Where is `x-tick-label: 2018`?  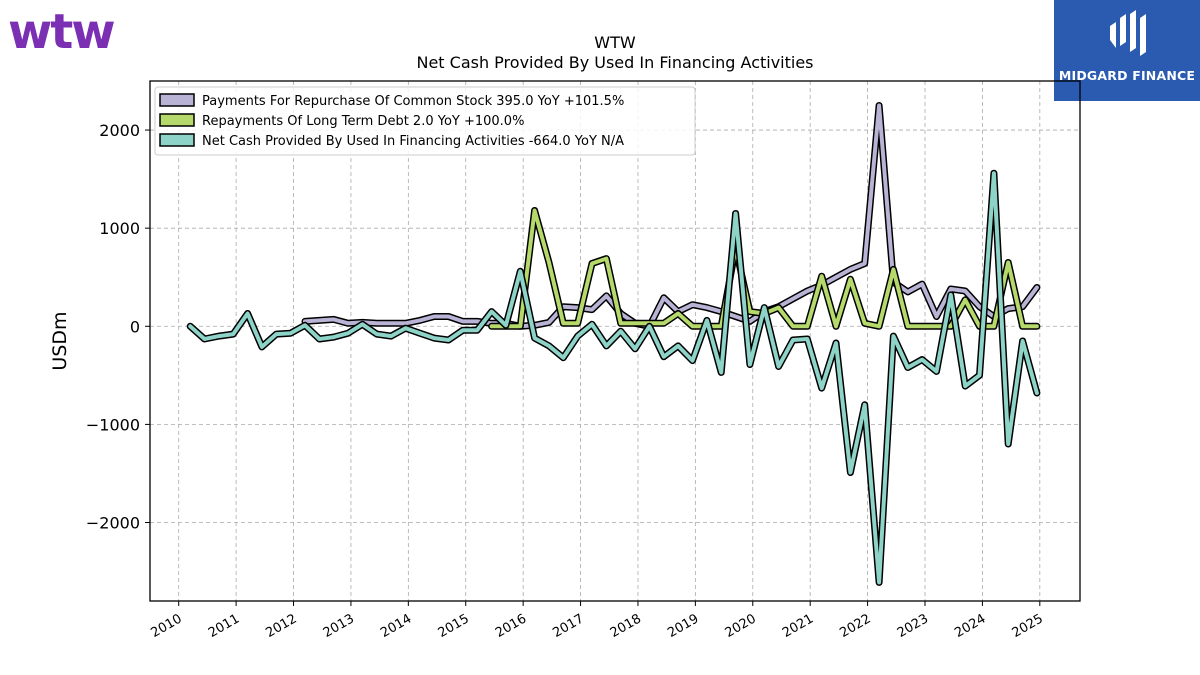
x-tick-label: 2018 is located at coordinates (626, 626).